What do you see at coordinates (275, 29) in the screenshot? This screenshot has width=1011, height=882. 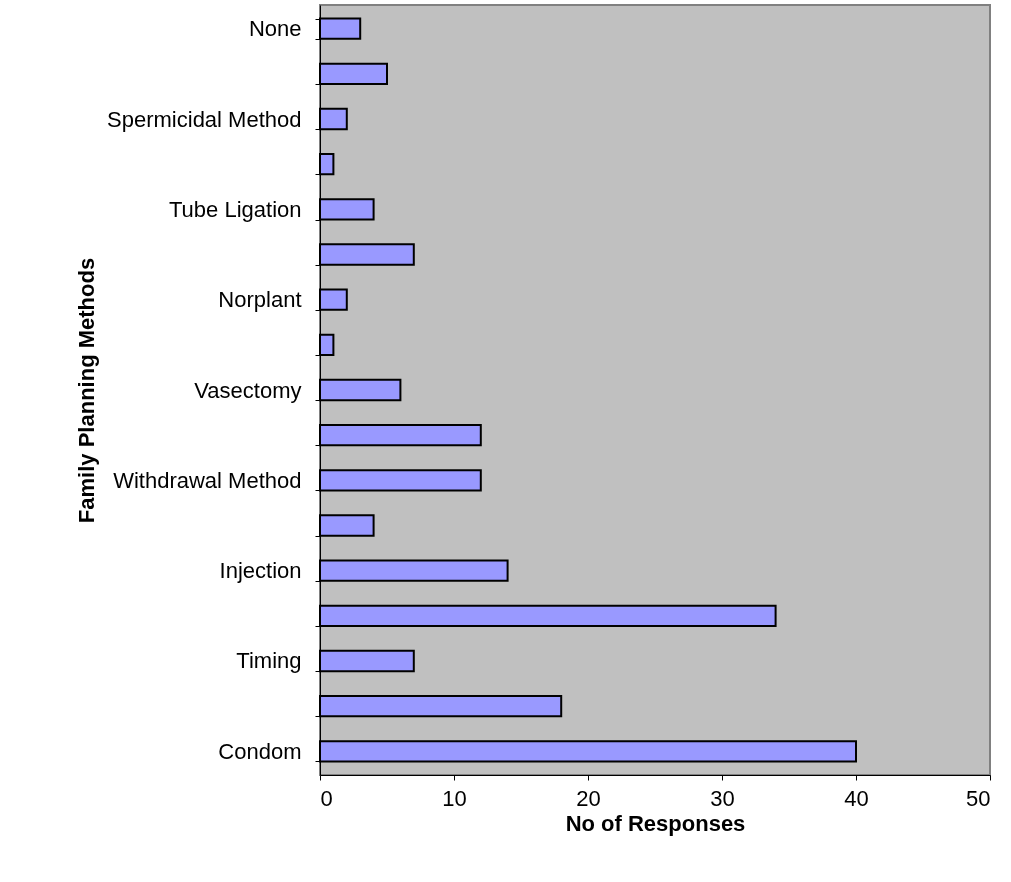 I see `y-tick-label: None` at bounding box center [275, 29].